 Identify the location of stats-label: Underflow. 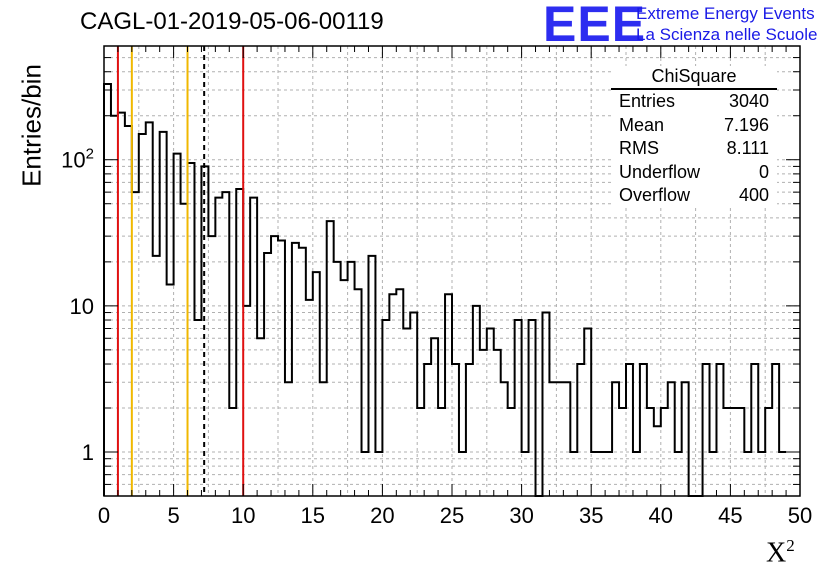
(660, 171).